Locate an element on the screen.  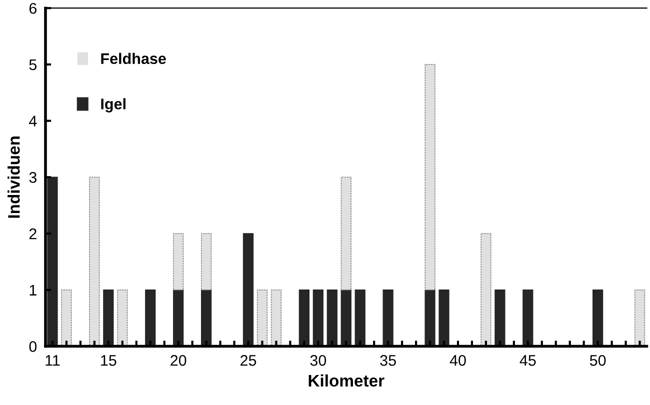
y-tick-label: 5 is located at coordinates (33, 64).